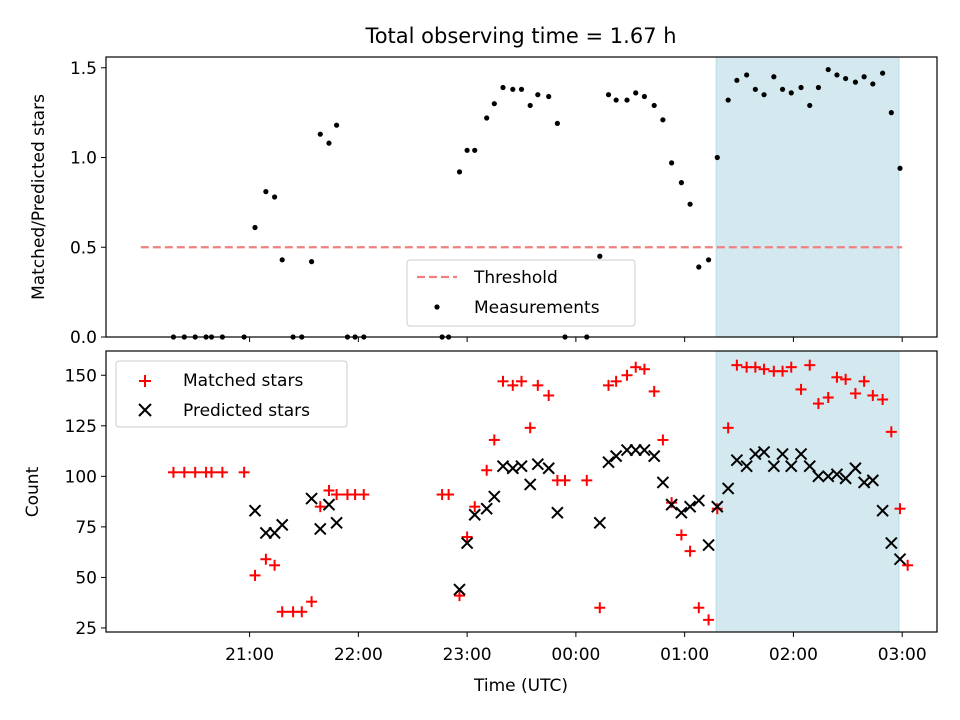 The image size is (960, 720). Describe the element at coordinates (83, 338) in the screenshot. I see `ratio-ytick-label: 0.0` at that location.